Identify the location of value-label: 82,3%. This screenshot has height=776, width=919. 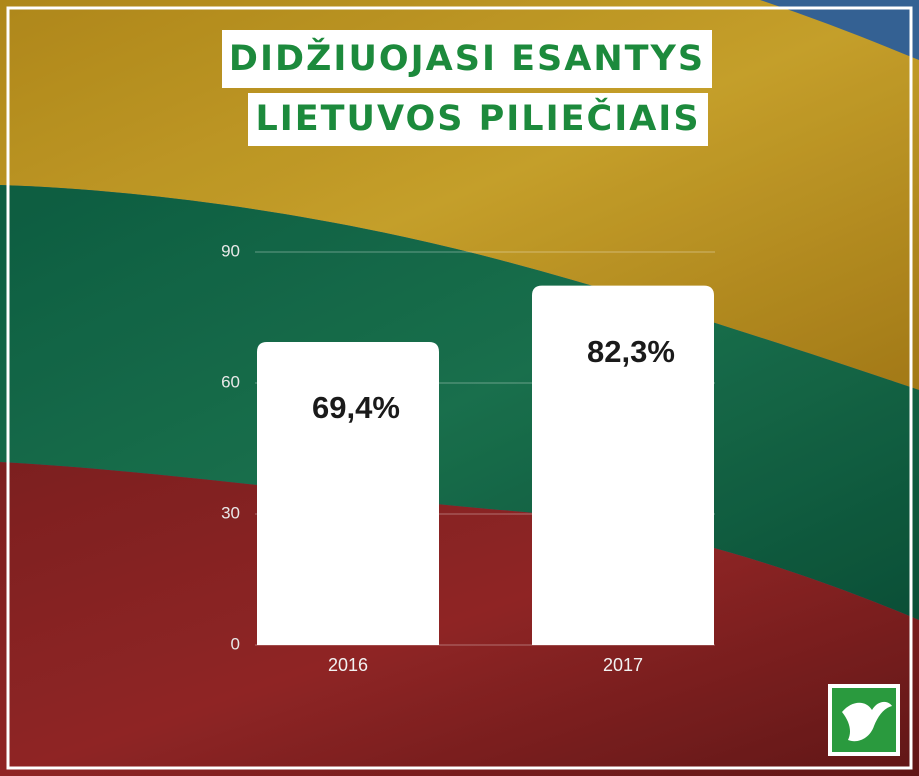
(631, 351).